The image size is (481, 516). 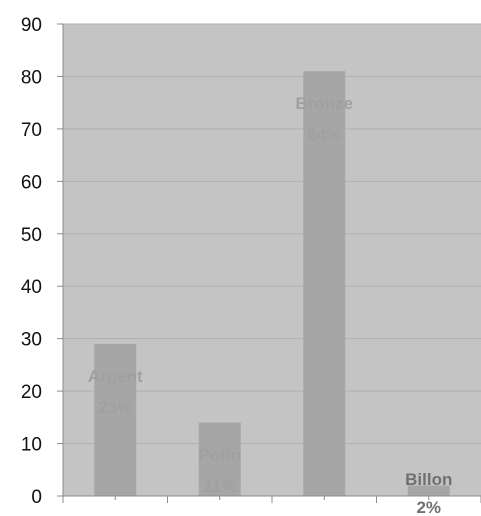 What do you see at coordinates (31, 25) in the screenshot?
I see `y-tick-label-90: 90` at bounding box center [31, 25].